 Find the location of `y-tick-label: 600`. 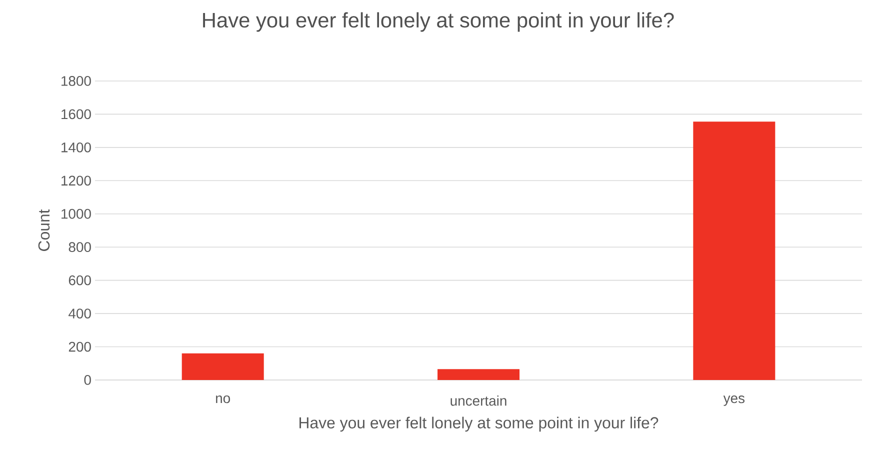

y-tick-label: 600 is located at coordinates (79, 280).